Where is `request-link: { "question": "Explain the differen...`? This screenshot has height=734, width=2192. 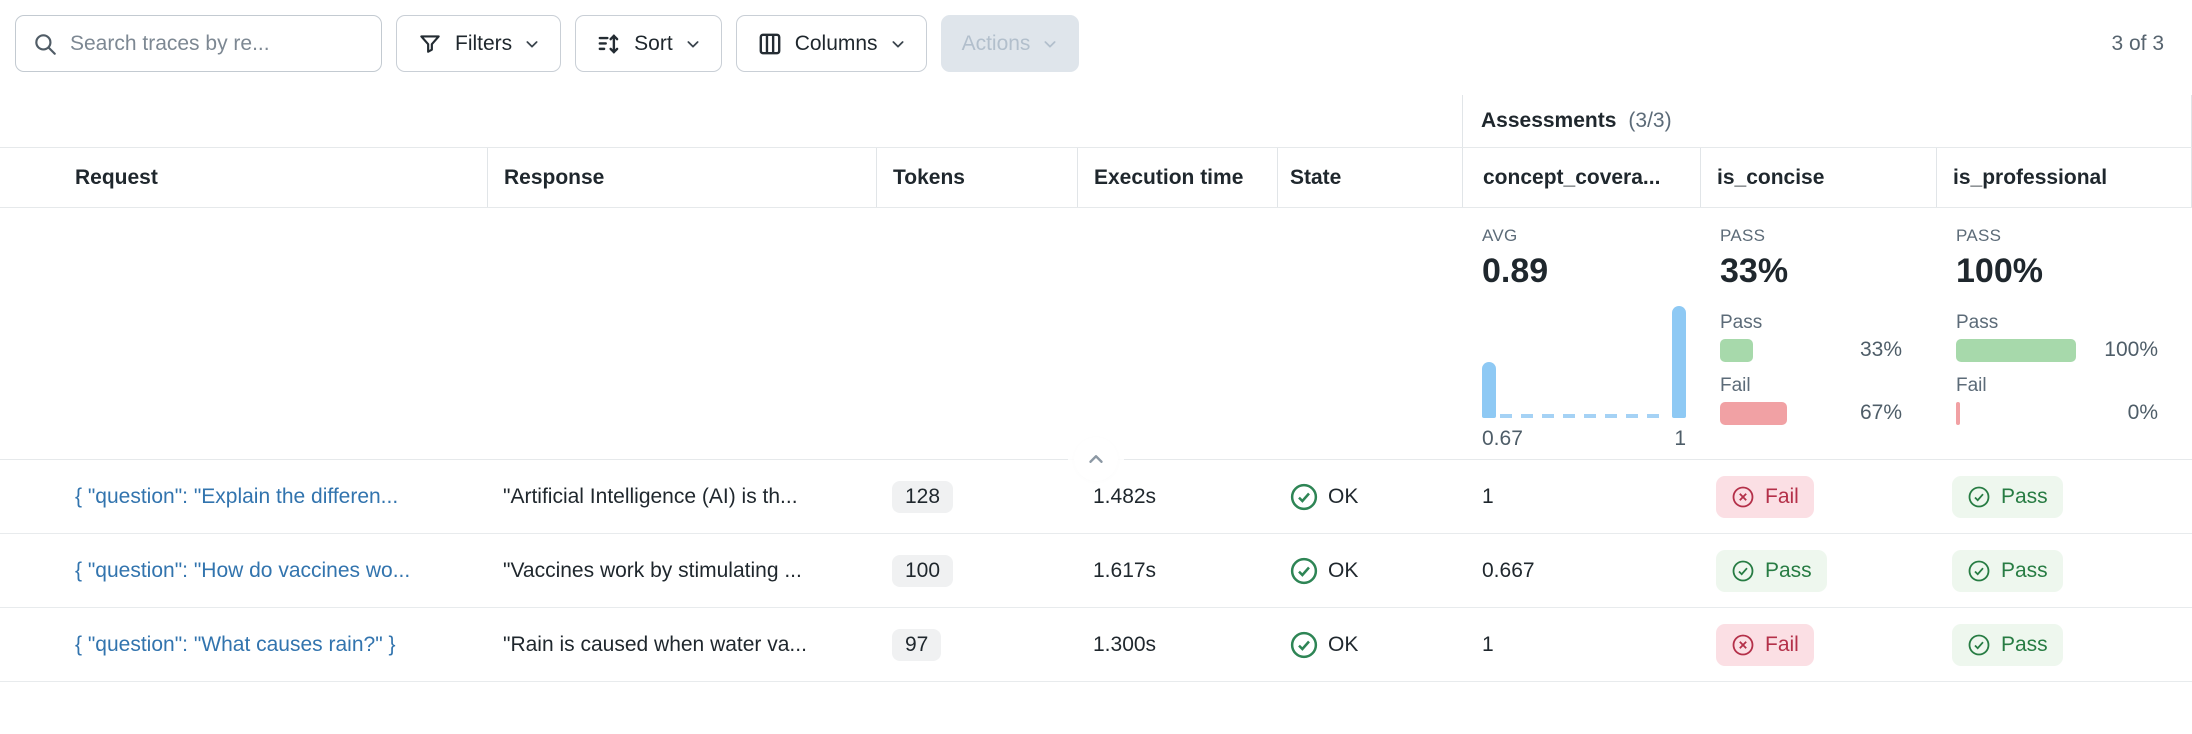
request-link: { "question": "Explain the differen... is located at coordinates (237, 496).